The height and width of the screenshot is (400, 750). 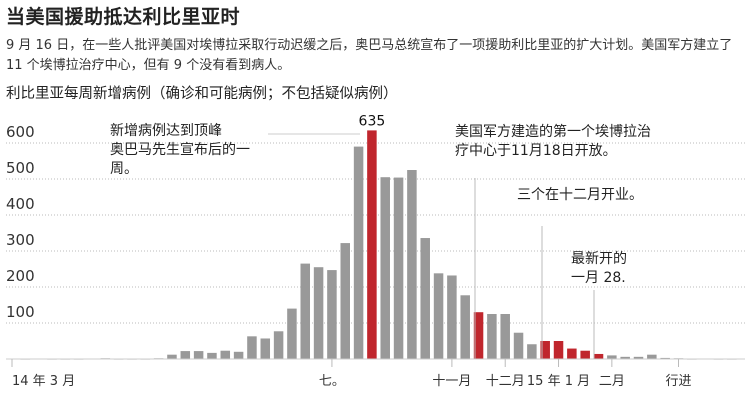 I want to click on annotation-text: 奥巴马先生宣布后的一, so click(x=180, y=149).